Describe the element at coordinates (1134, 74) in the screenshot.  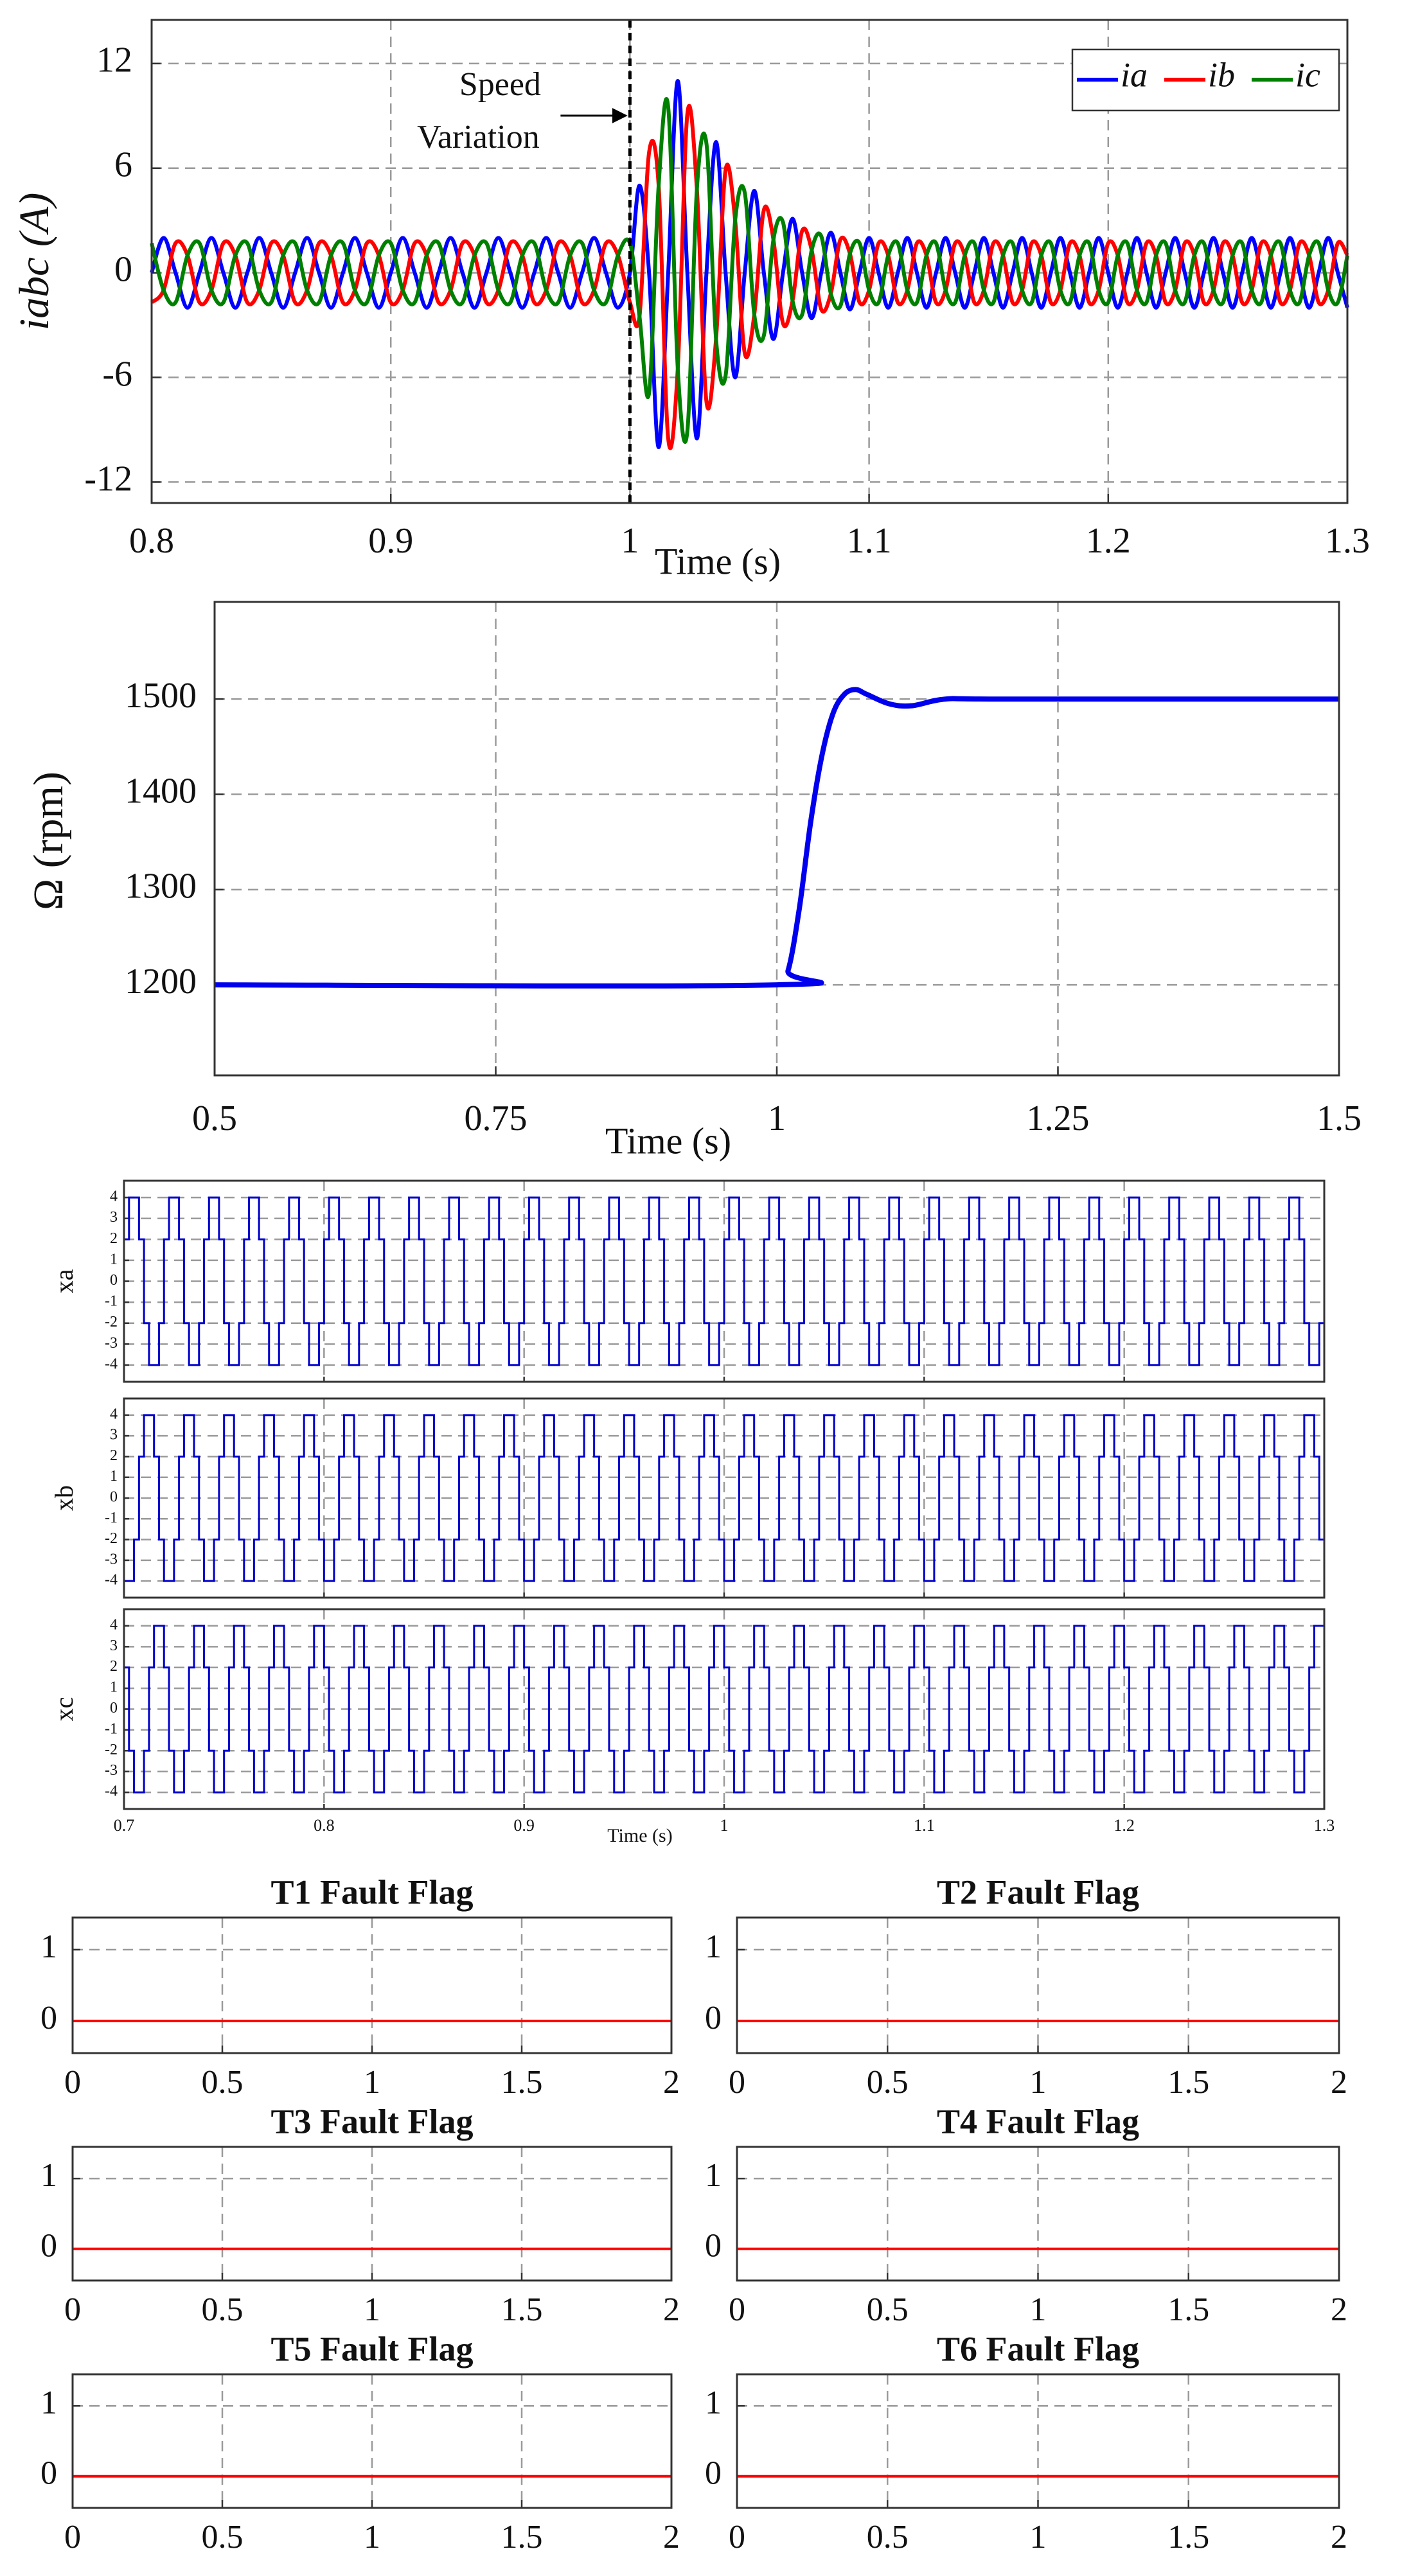
I see `legend-label: ia` at that location.